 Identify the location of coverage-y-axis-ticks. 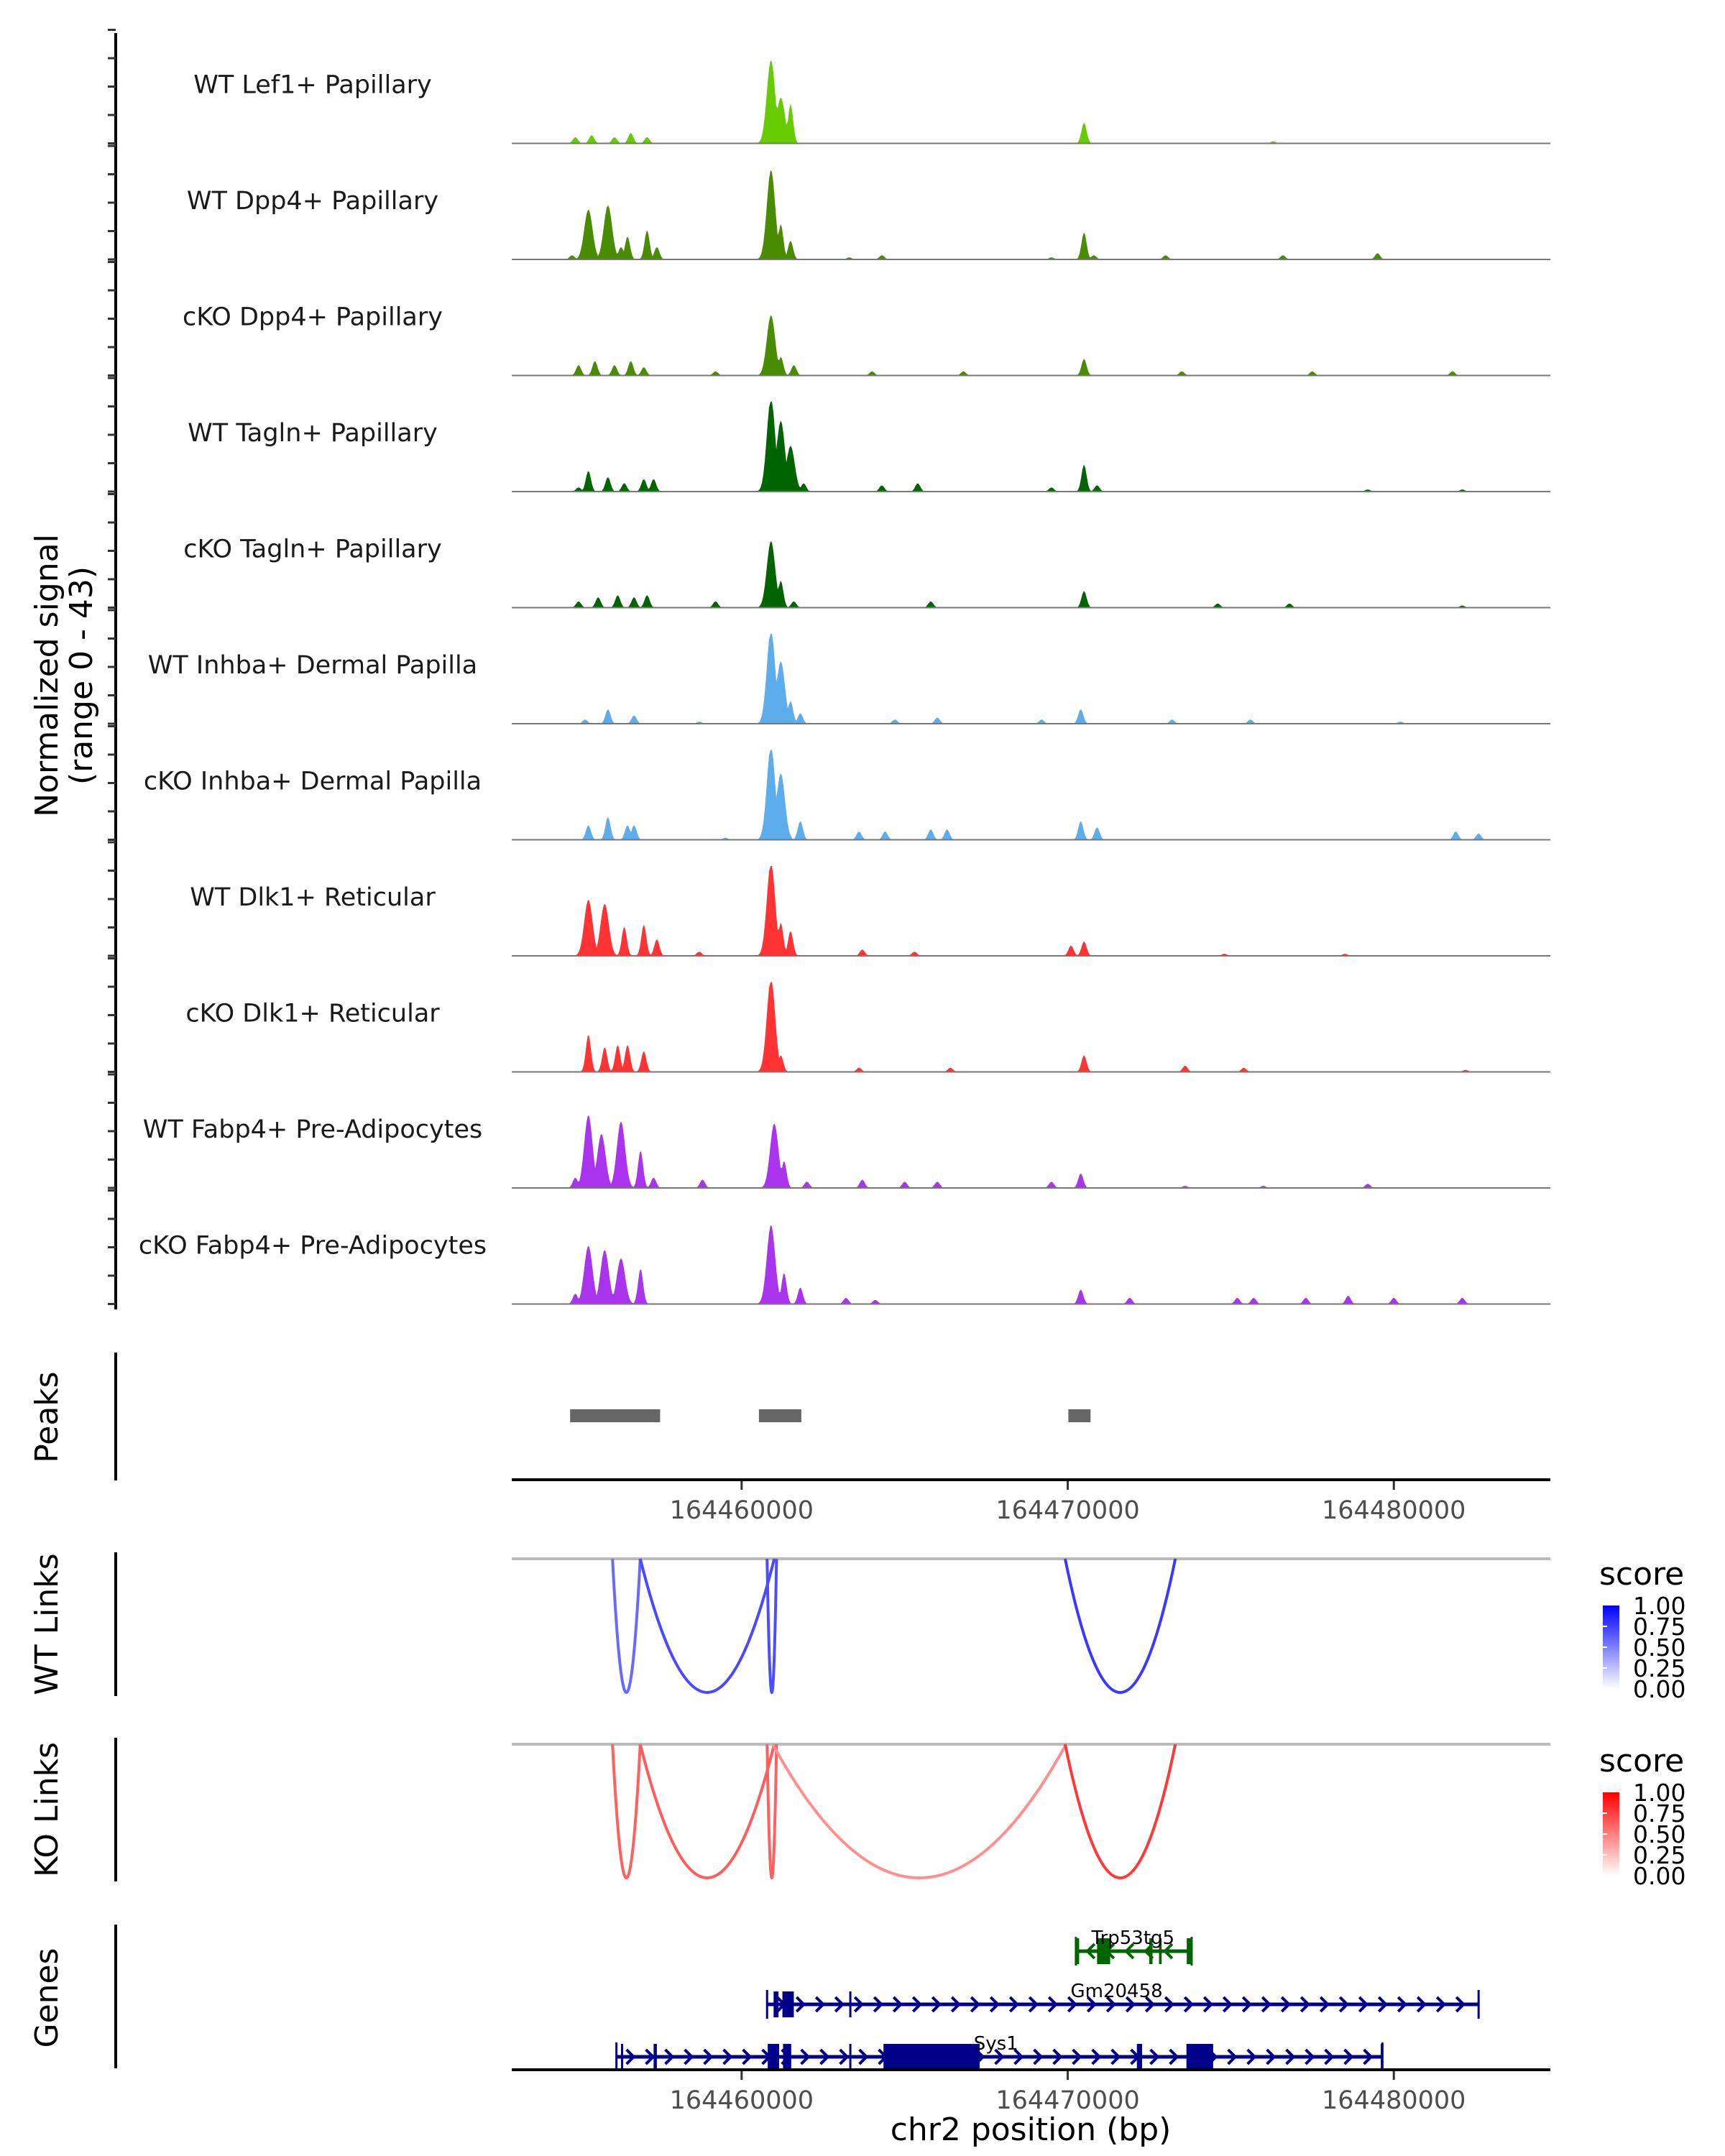
(112, 667).